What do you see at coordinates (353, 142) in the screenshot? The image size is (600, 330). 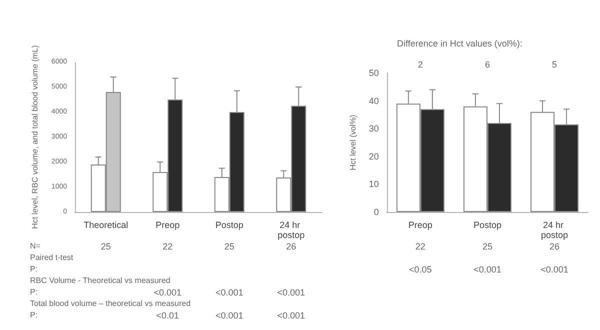 I see `y-axis-title: Hct level (vol%)` at bounding box center [353, 142].